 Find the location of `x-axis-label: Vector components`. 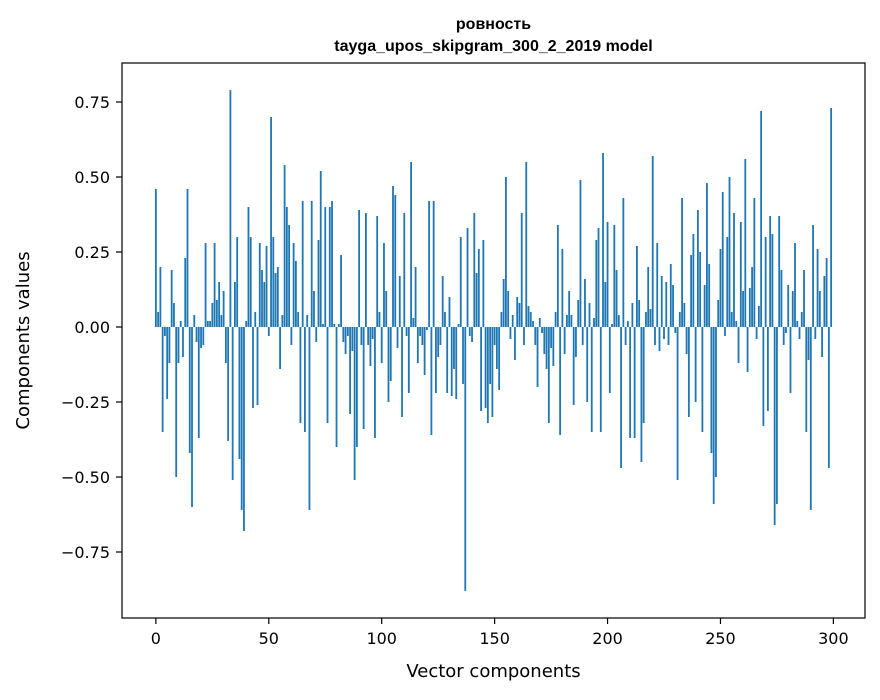

x-axis-label: Vector components is located at coordinates (493, 671).